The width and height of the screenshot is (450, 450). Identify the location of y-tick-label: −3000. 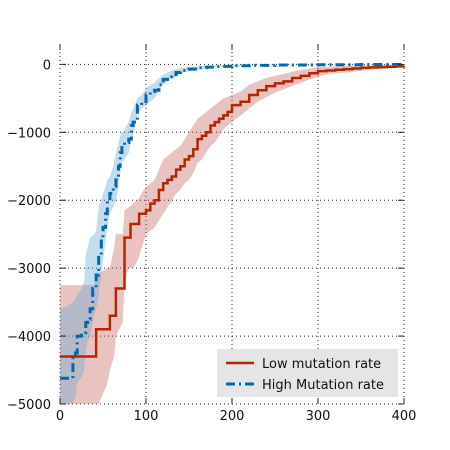
(29, 269).